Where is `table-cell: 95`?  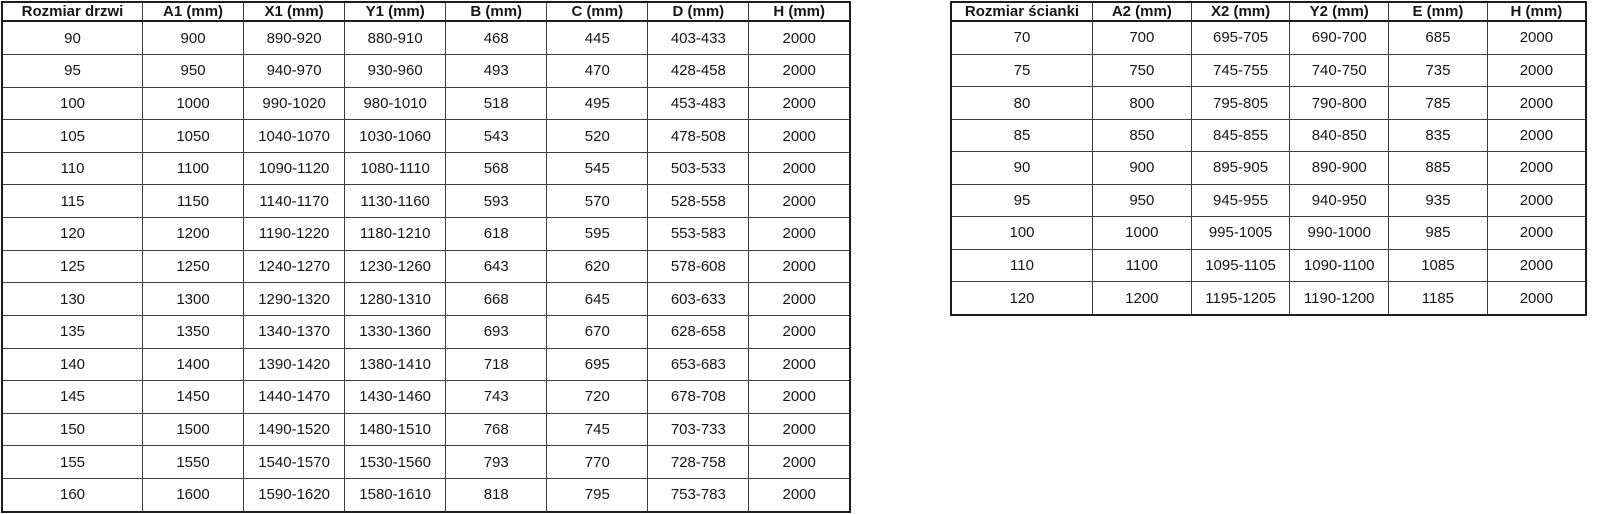
table-cell: 95 is located at coordinates (1021, 200).